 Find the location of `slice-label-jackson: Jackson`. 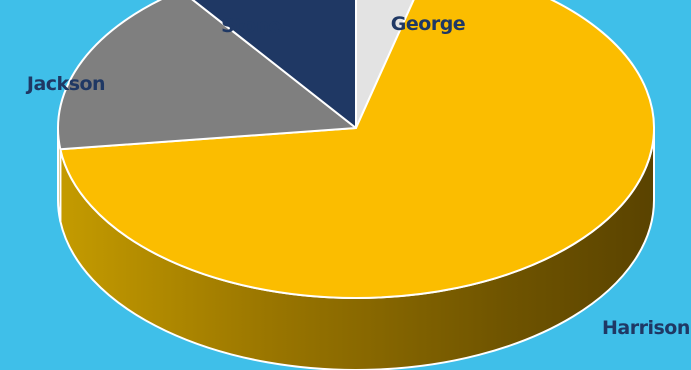

slice-label-jackson: Jackson is located at coordinates (65, 84).